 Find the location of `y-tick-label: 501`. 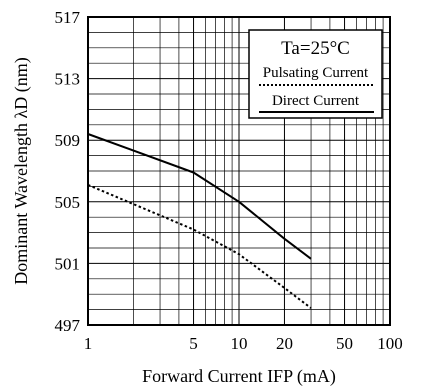

y-tick-label: 501 is located at coordinates (68, 263).